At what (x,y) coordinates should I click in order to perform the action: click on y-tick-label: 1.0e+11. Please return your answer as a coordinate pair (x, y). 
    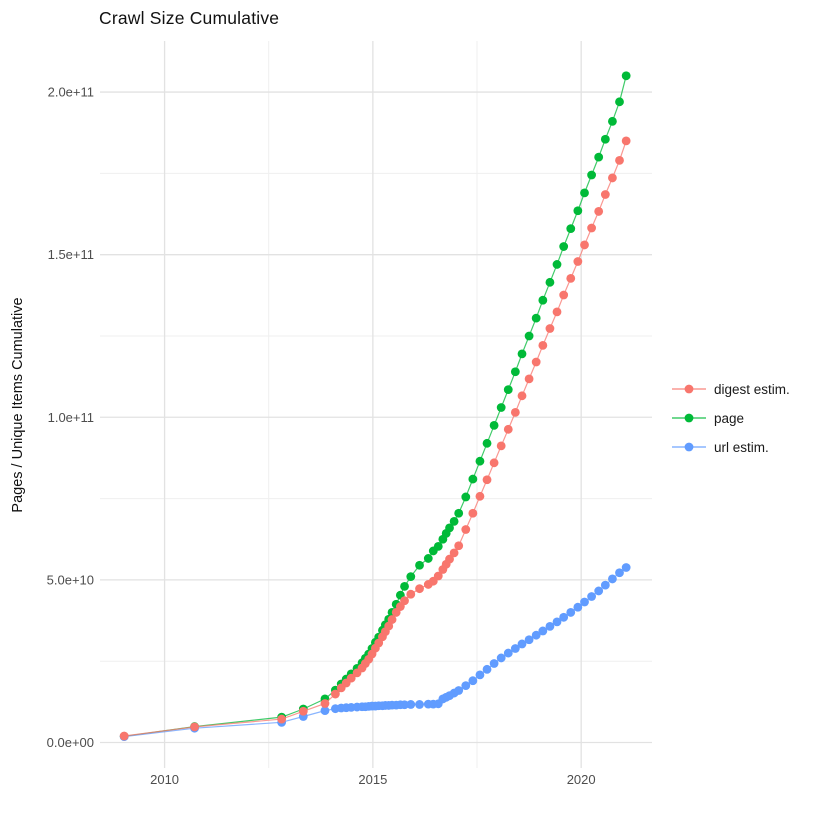
    Looking at the image, I should click on (71, 417).